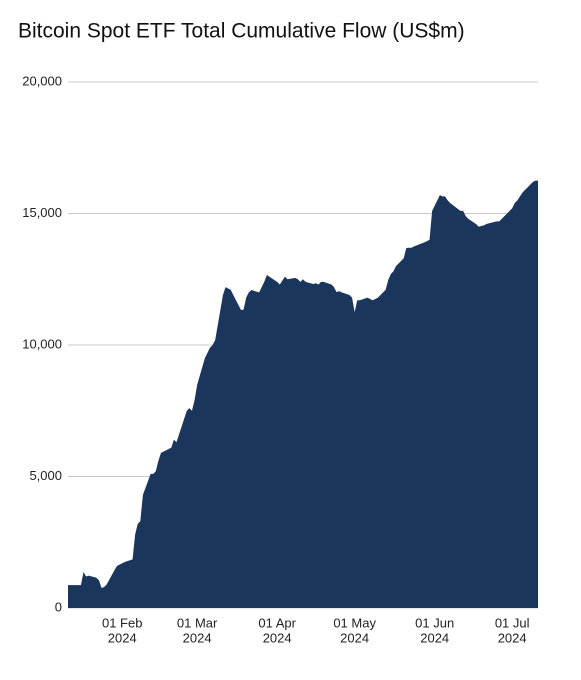  What do you see at coordinates (122, 622) in the screenshot?
I see `x-tick-label: 01 Feb` at bounding box center [122, 622].